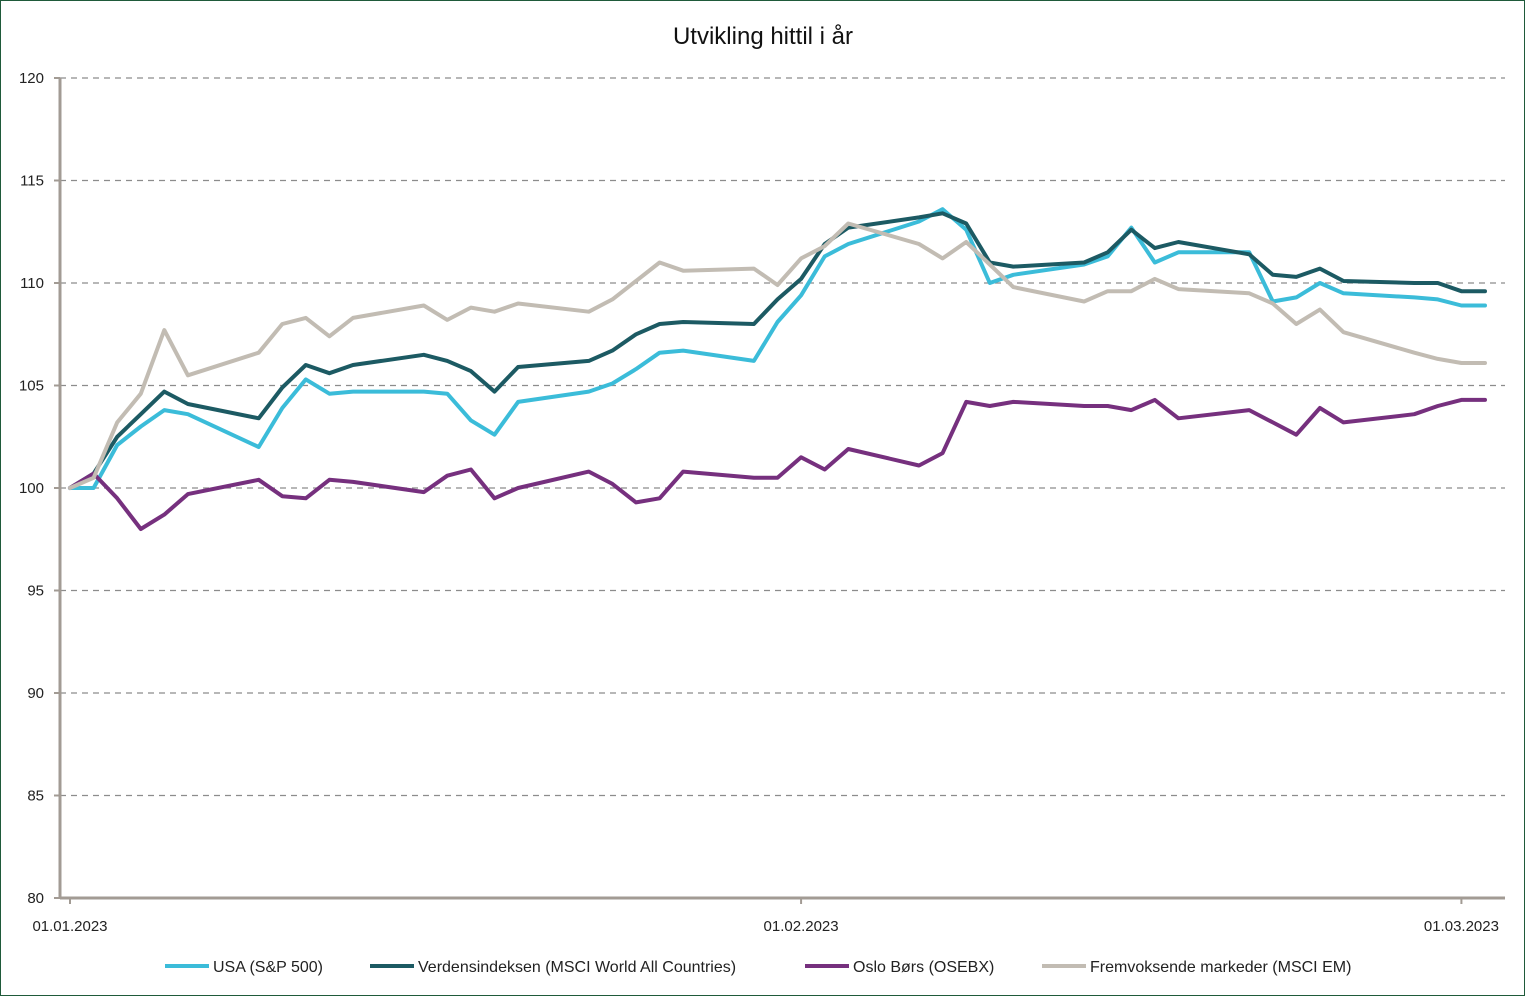 The height and width of the screenshot is (998, 1527). I want to click on y-tick-label-85: 85, so click(35, 796).